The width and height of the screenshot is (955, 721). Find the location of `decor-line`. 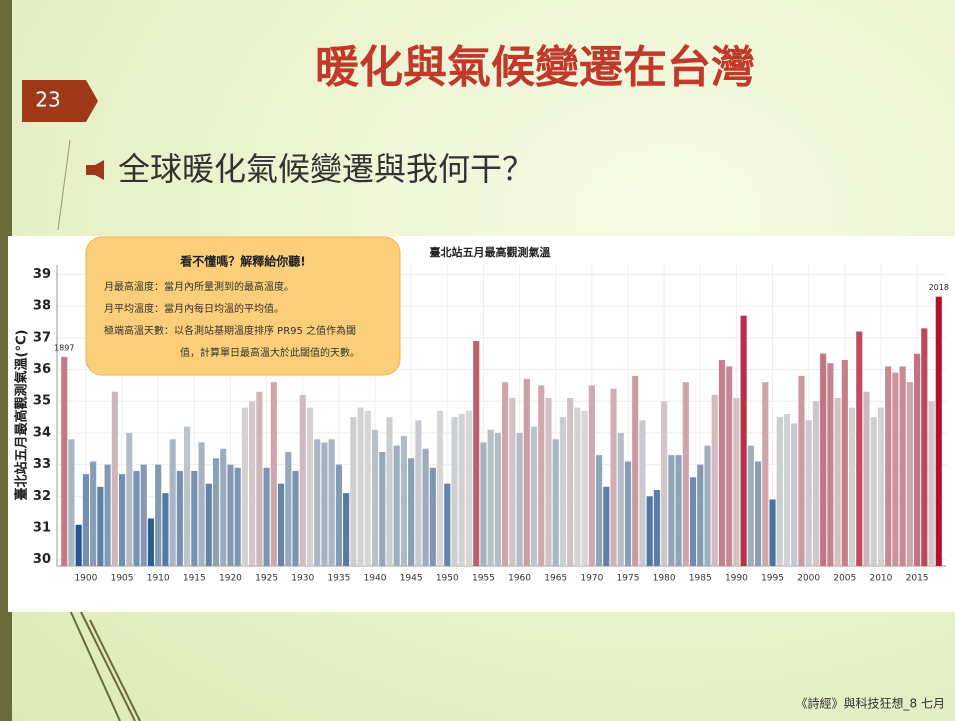

decor-line is located at coordinates (64, 185).